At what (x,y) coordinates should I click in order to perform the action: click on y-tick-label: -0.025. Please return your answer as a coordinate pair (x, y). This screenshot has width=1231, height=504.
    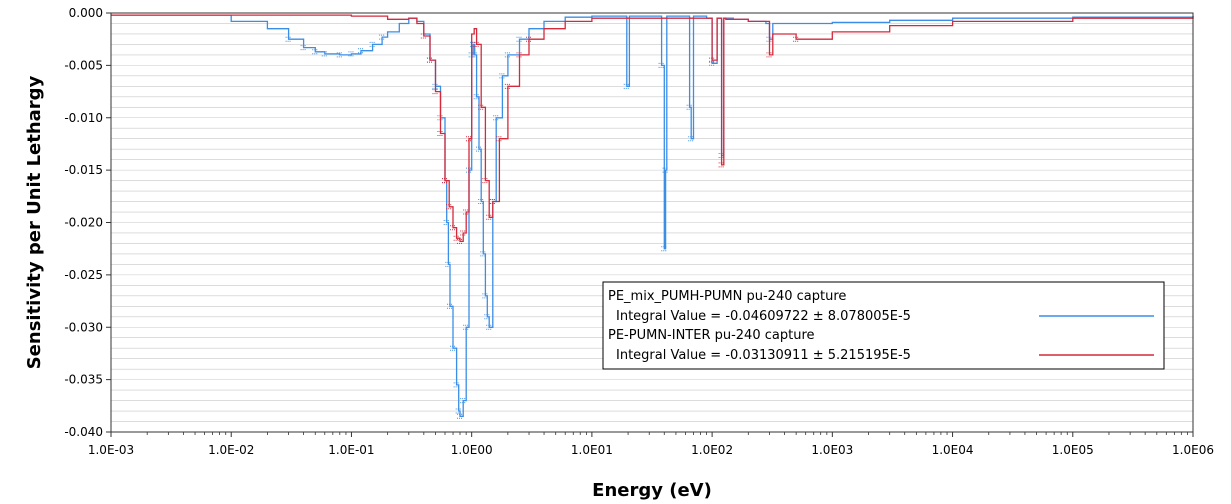
    Looking at the image, I should click on (83, 275).